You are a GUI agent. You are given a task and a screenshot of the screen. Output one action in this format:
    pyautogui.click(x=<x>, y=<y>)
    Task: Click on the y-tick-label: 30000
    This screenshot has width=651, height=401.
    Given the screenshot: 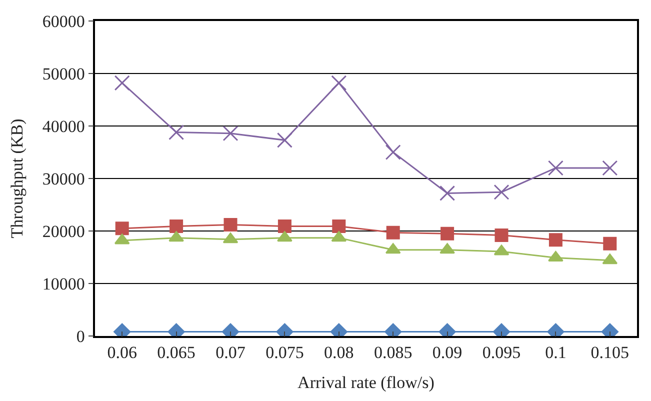 What is the action you would take?
    pyautogui.click(x=63, y=178)
    